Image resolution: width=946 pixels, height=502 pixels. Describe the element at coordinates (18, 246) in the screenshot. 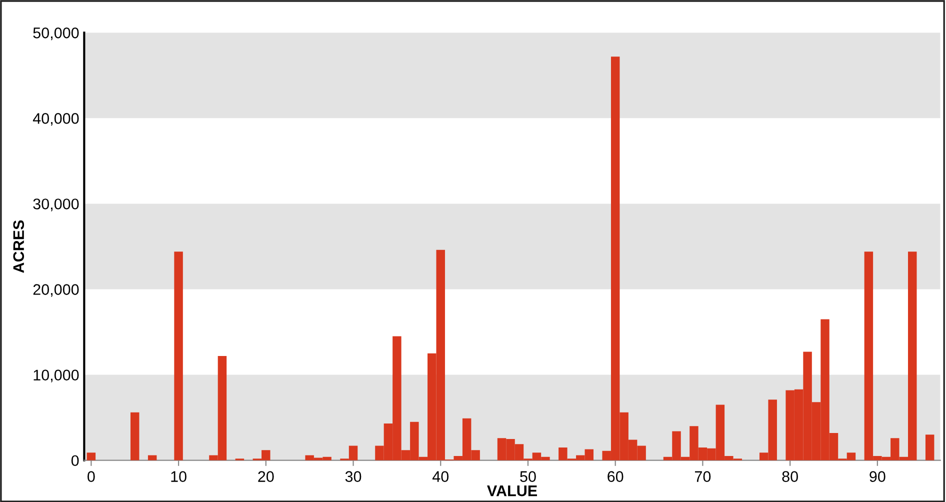

I see `y-axis-title: ACRES` at that location.